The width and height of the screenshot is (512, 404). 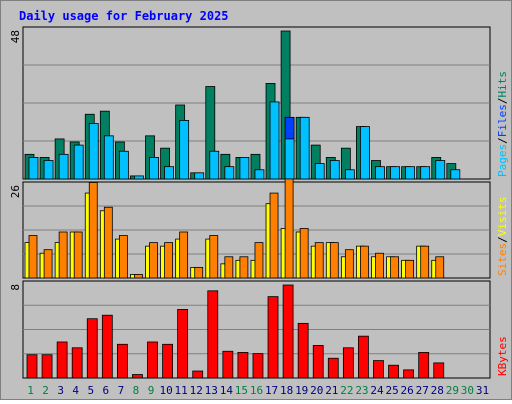 I want to click on day-label: 11, so click(x=181, y=390).